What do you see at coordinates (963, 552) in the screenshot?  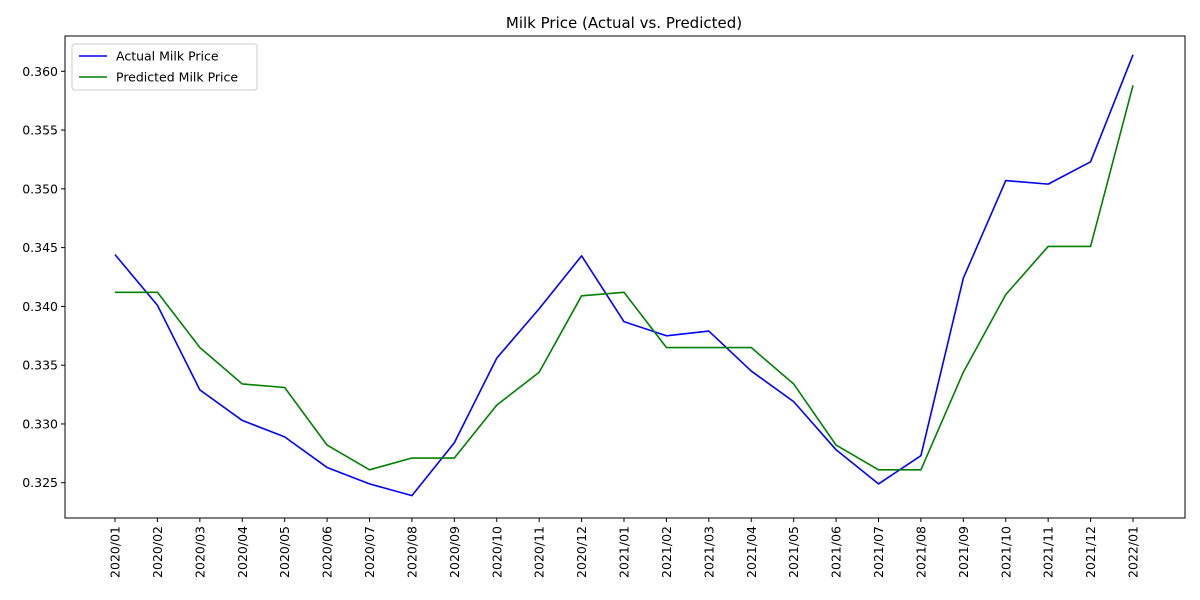 I see `x-tick-label: 2021/09` at bounding box center [963, 552].